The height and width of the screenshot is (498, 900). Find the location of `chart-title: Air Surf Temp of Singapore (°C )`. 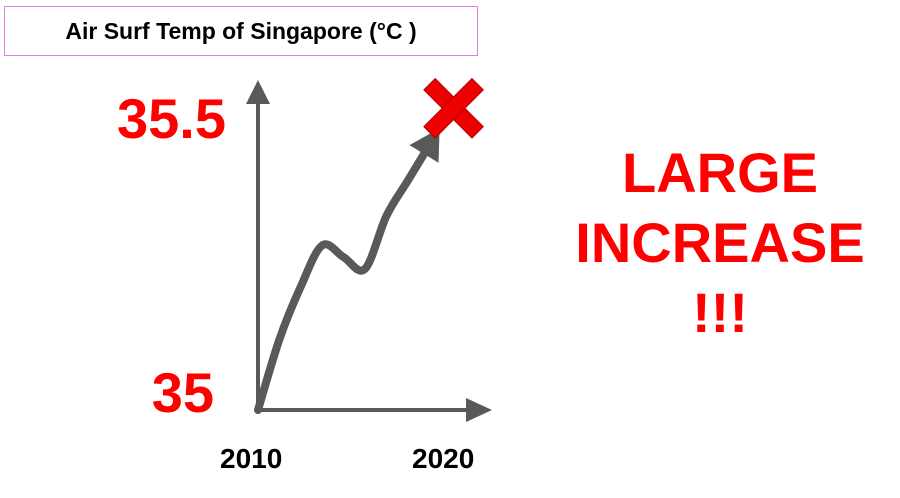

chart-title: Air Surf Temp of Singapore (°C ) is located at coordinates (241, 31).